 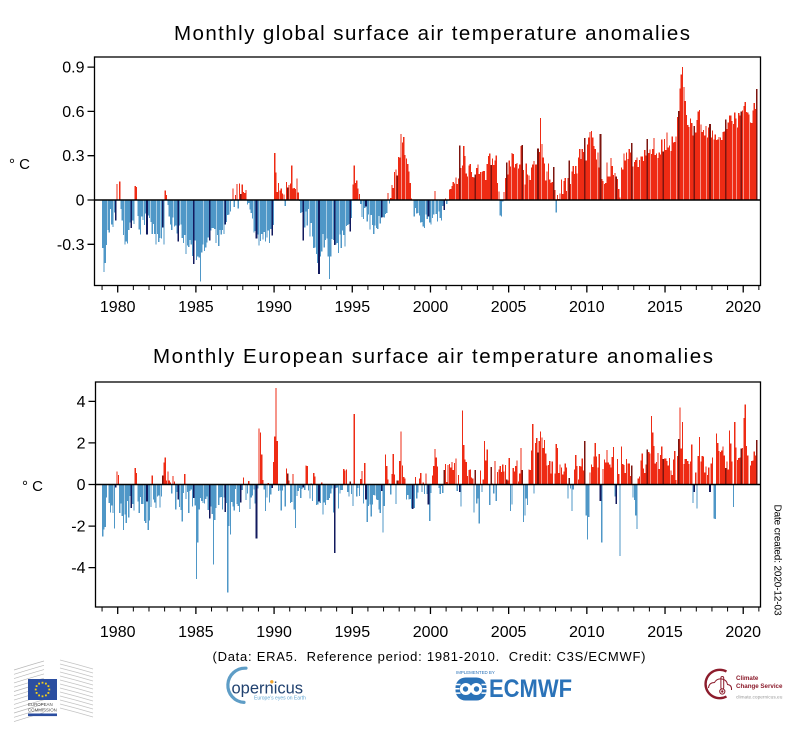 What do you see at coordinates (78, 527) in the screenshot?
I see `svg-text: -2` at bounding box center [78, 527].